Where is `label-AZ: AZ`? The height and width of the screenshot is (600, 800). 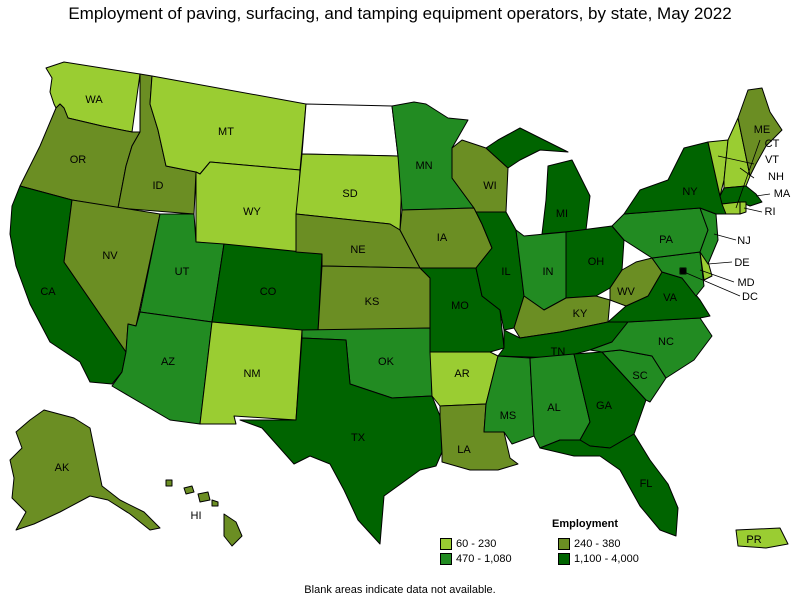 label-AZ: AZ is located at coordinates (168, 362).